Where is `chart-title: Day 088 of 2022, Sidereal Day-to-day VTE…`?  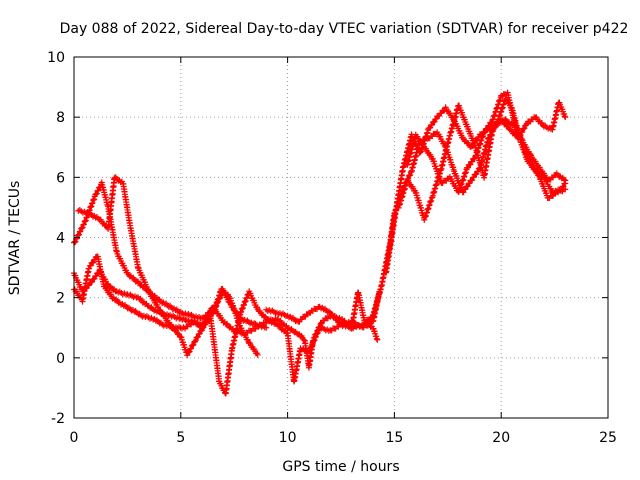 chart-title: Day 088 of 2022, Sidereal Day-to-day VTE… is located at coordinates (344, 29).